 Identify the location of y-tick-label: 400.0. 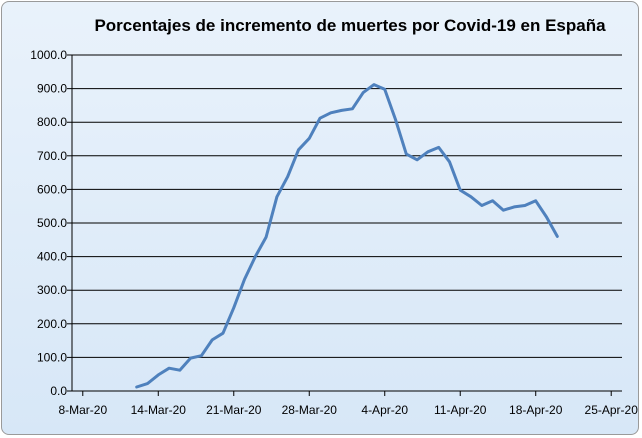
(52, 257).